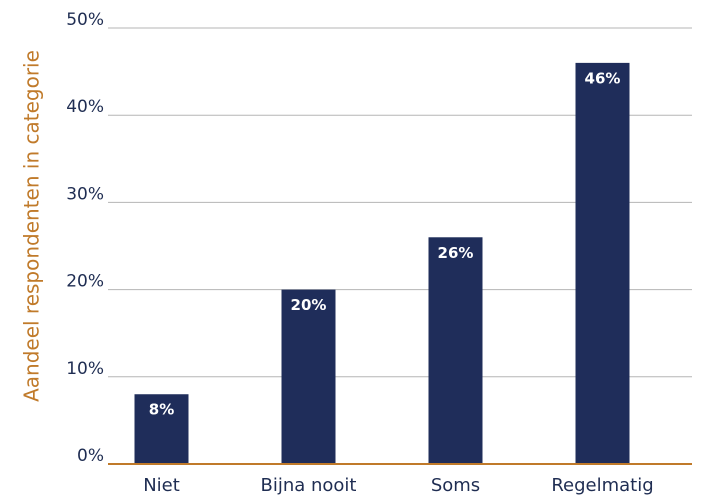  Describe the element at coordinates (161, 485) in the screenshot. I see `x-tick-label: Niet` at that location.